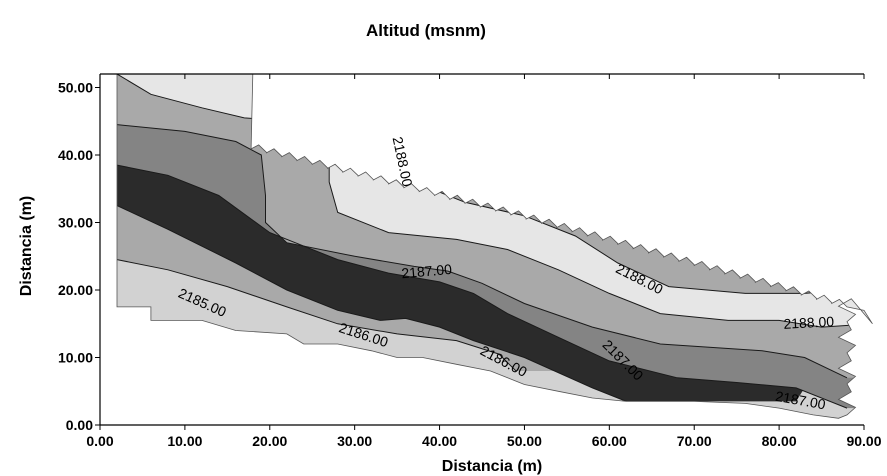 Image resolution: width=887 pixels, height=476 pixels. Describe the element at coordinates (269, 441) in the screenshot. I see `x-tick-label: 20.00` at that location.